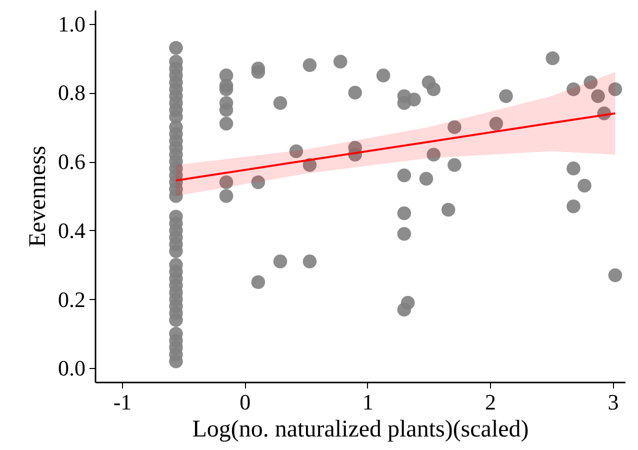  What do you see at coordinates (613, 402) in the screenshot?
I see `x-tick-label: 3` at bounding box center [613, 402].